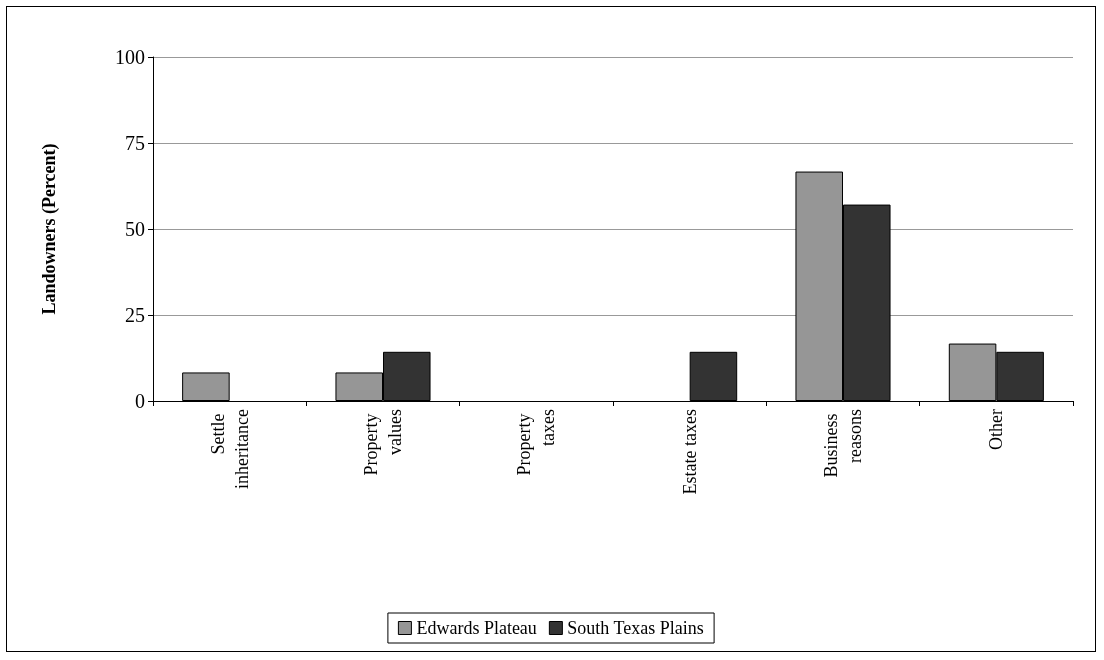 Image resolution: width=1104 pixels, height=660 pixels. Describe the element at coordinates (49, 229) in the screenshot. I see `y-axis-title: Landowners (Percent)` at that location.